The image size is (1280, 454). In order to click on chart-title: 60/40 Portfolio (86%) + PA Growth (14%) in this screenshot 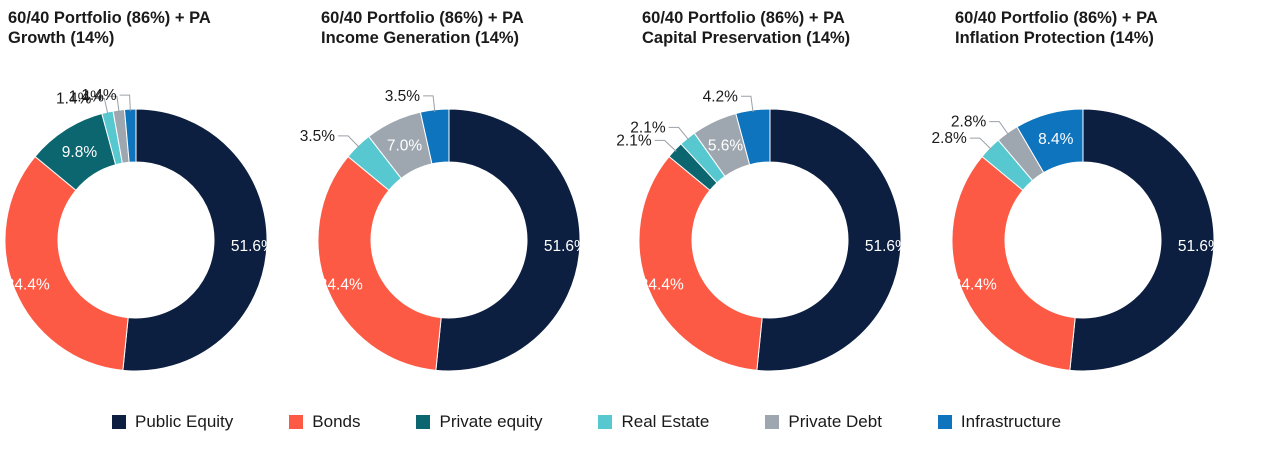, I will do `click(109, 28)`.